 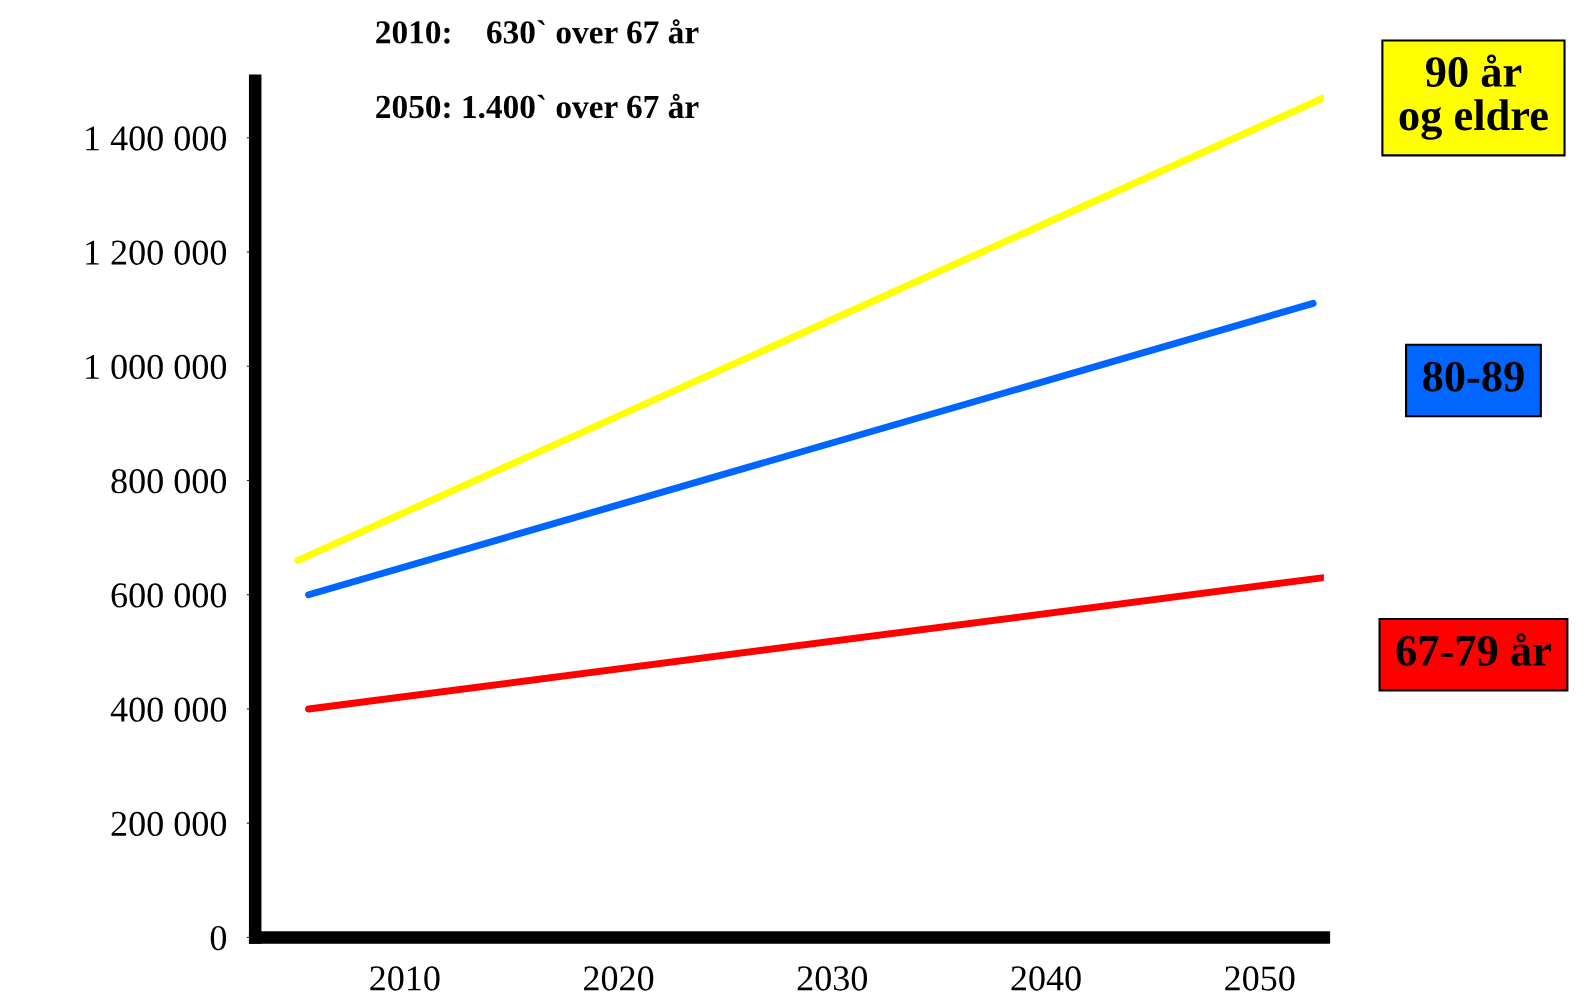 What do you see at coordinates (1260, 978) in the screenshot?
I see `x-tick-label: 2050` at bounding box center [1260, 978].